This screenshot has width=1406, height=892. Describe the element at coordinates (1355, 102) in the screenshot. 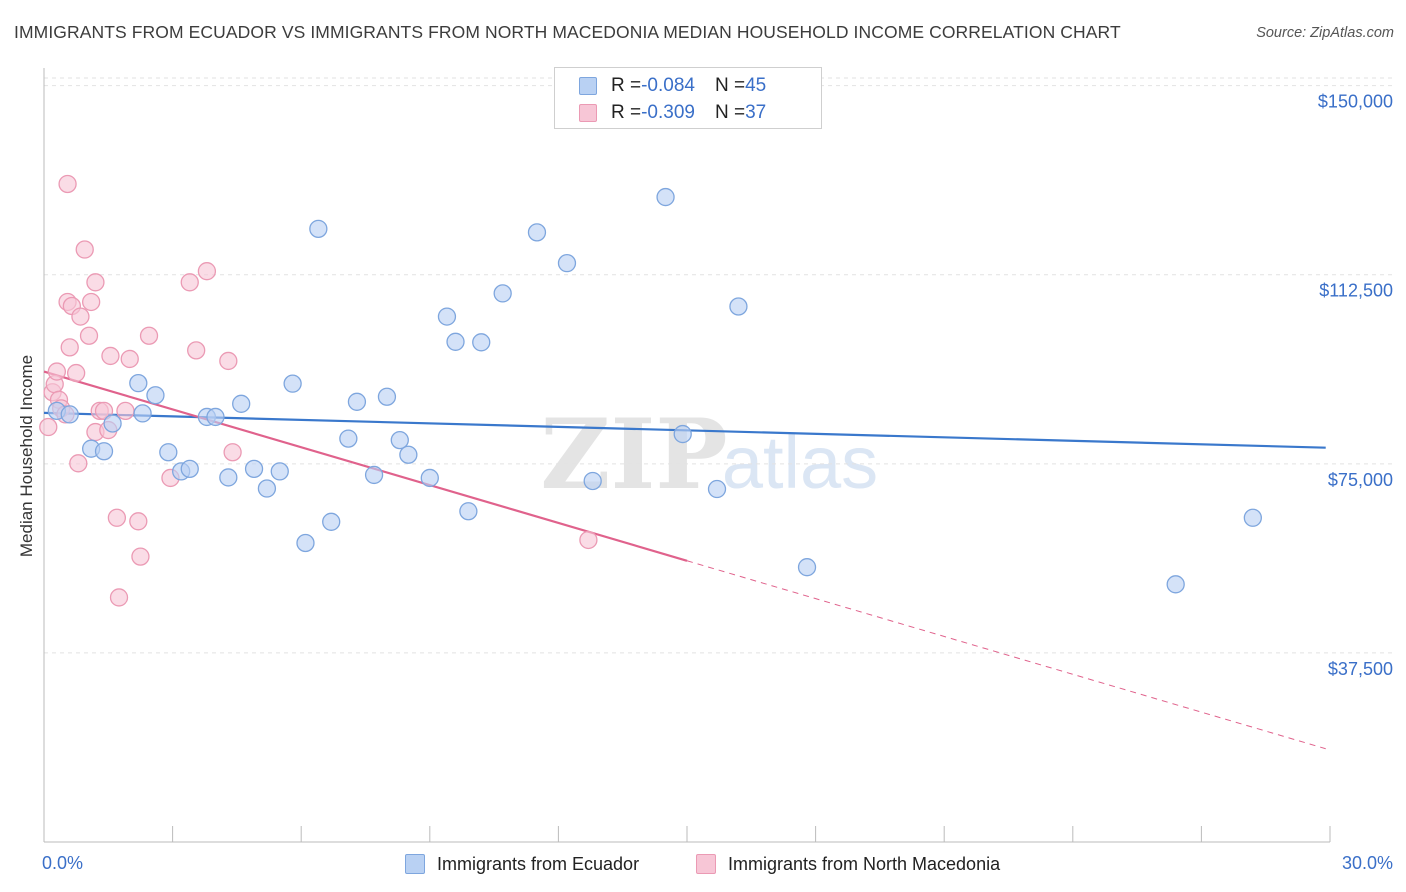

I see `y-tick-label: $150,000` at that location.